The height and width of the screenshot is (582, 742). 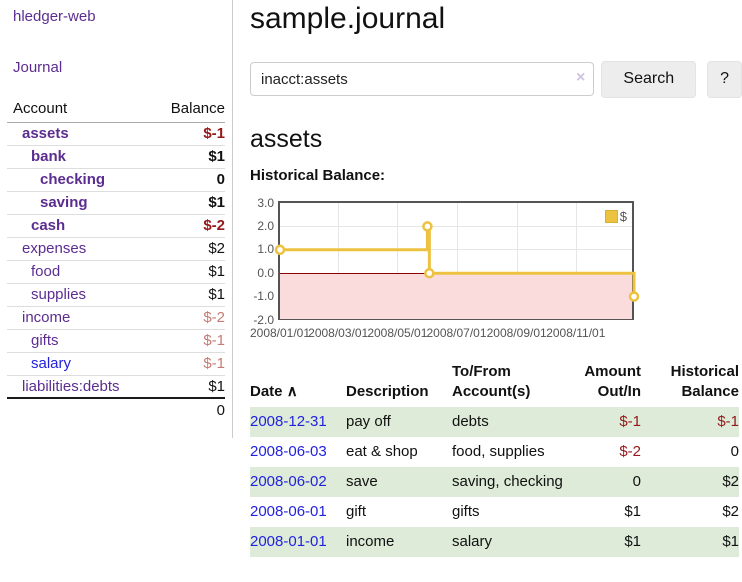 I want to click on col-date: Date ∧, so click(x=274, y=391).